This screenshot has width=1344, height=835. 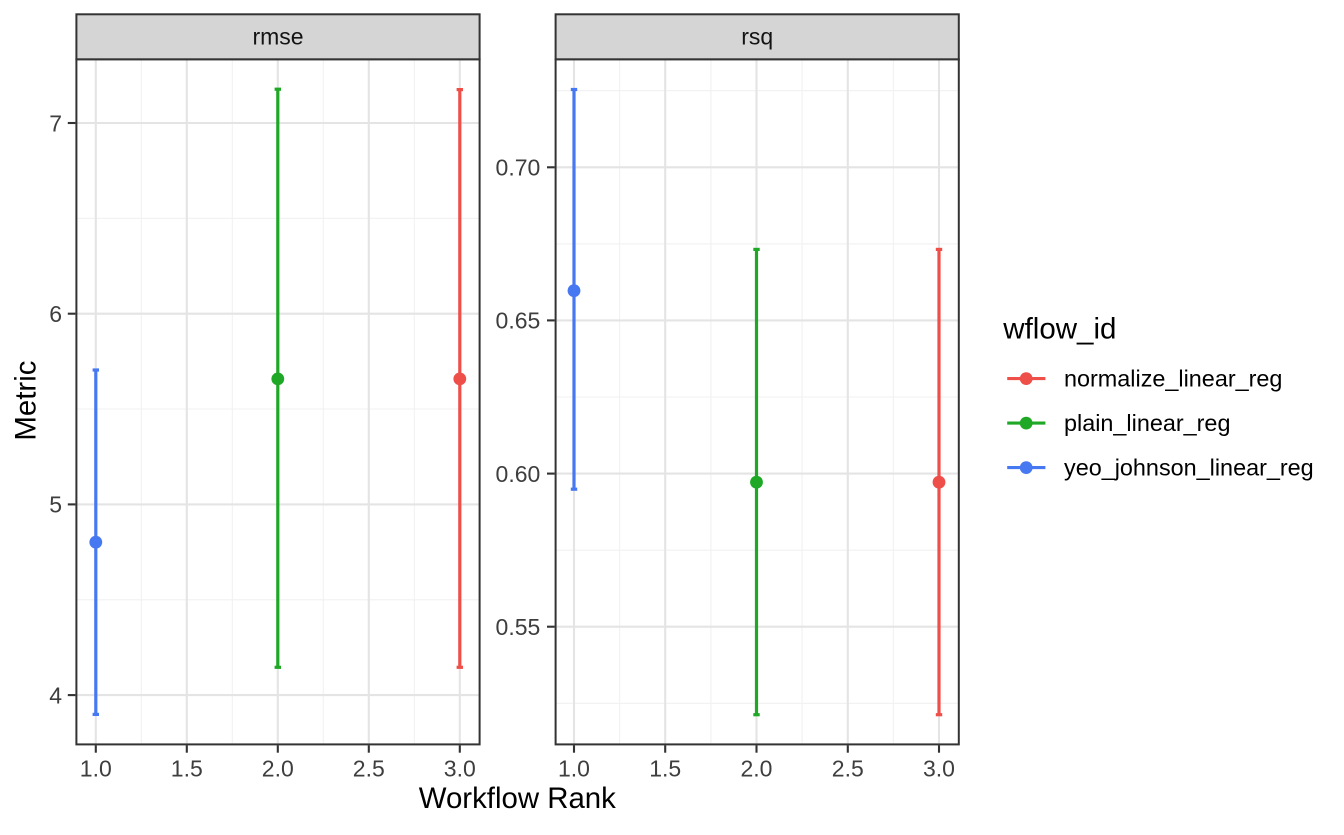 I want to click on svg-text: 7, so click(x=55, y=123).